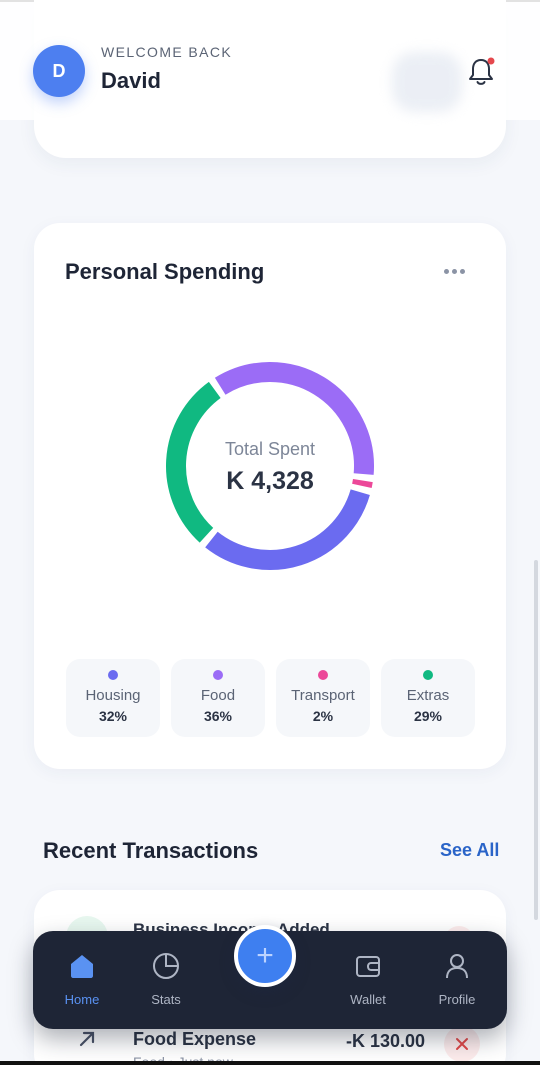 The image size is (540, 1065). I want to click on blurred-widget, so click(427, 82).